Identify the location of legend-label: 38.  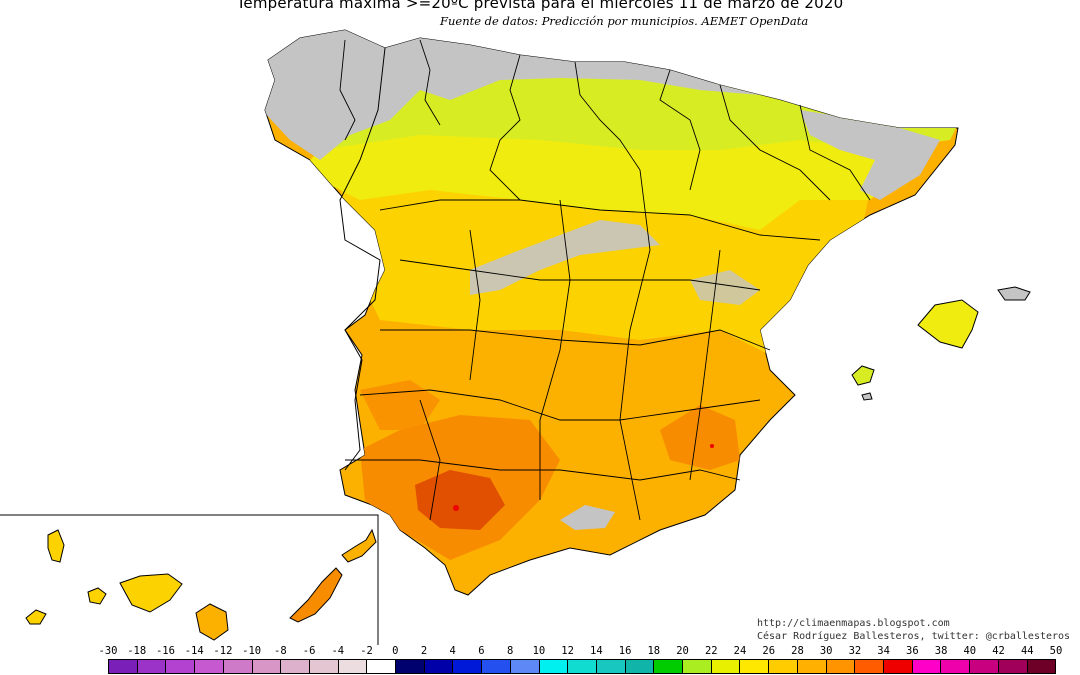
(941, 651).